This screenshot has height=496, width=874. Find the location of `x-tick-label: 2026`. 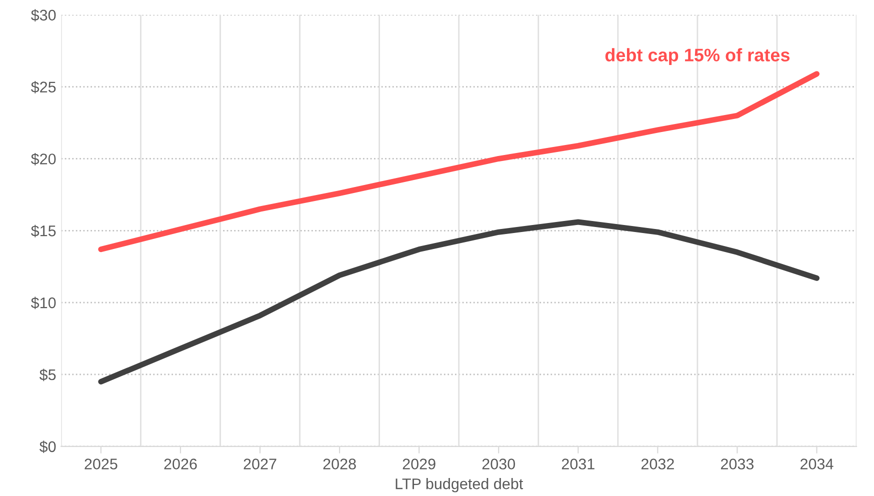

x-tick-label: 2026 is located at coordinates (180, 464).